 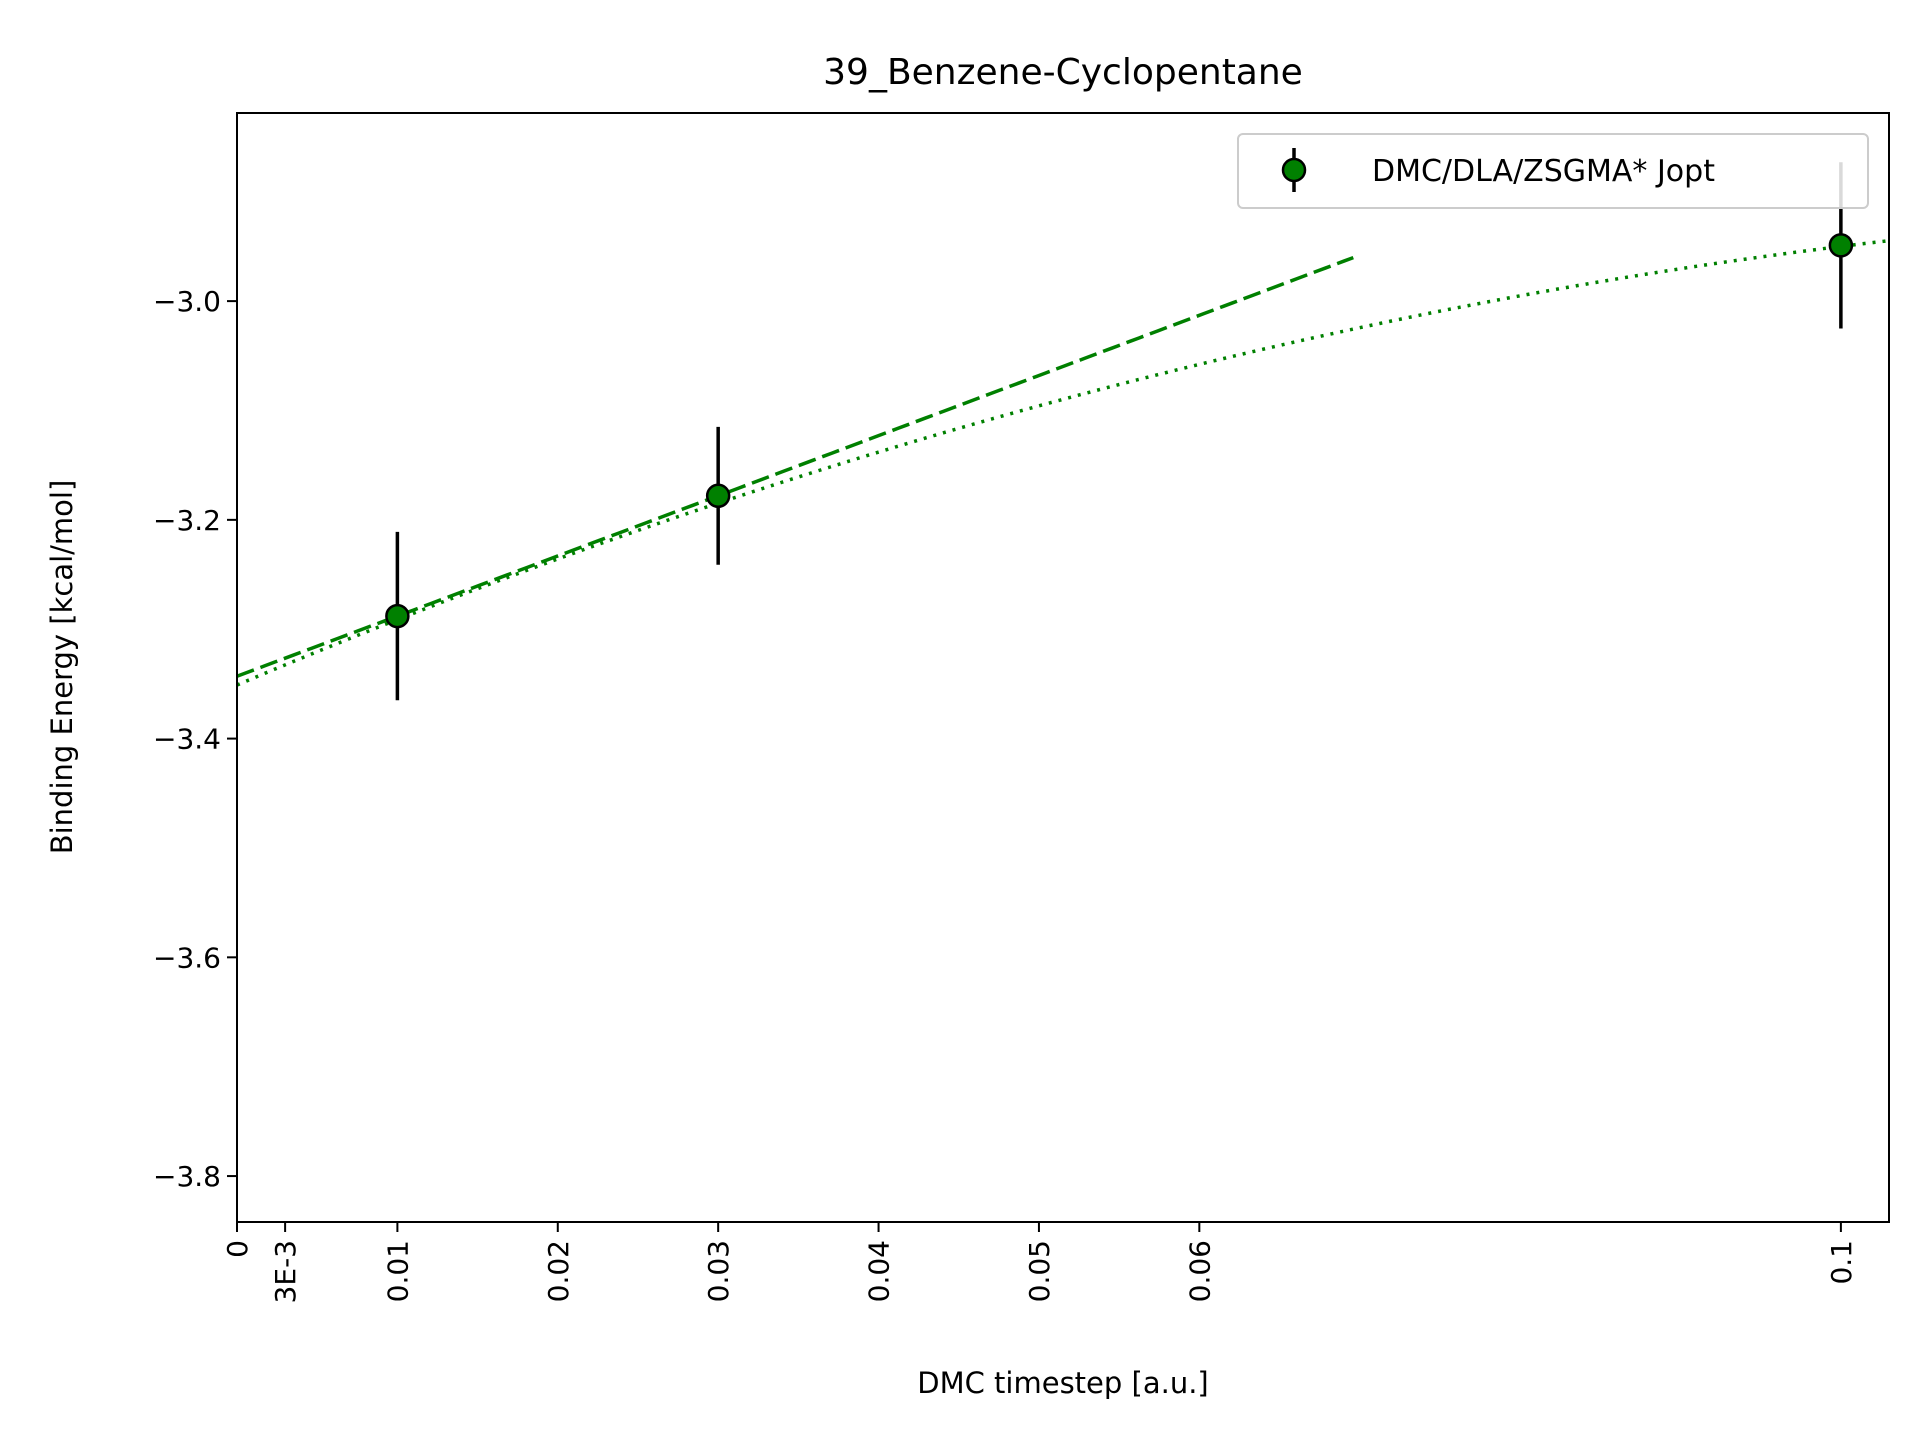 I want to click on y-tick-label: −3.8, so click(x=187, y=1176).